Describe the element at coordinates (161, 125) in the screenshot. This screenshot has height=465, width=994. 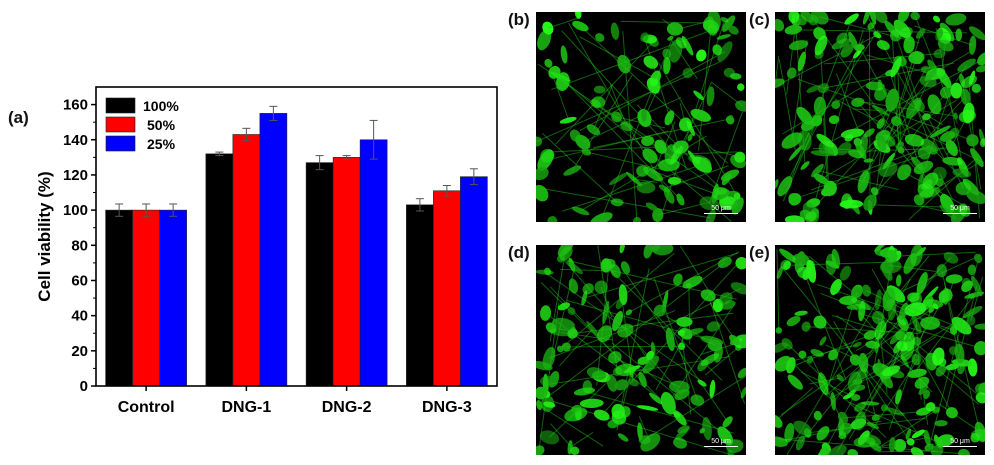
I see `legend-label: 50%` at that location.